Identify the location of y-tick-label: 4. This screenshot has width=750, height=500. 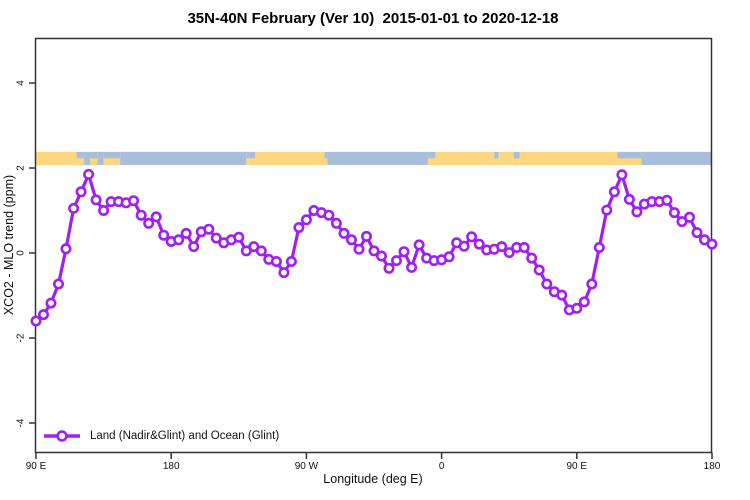
(21, 83).